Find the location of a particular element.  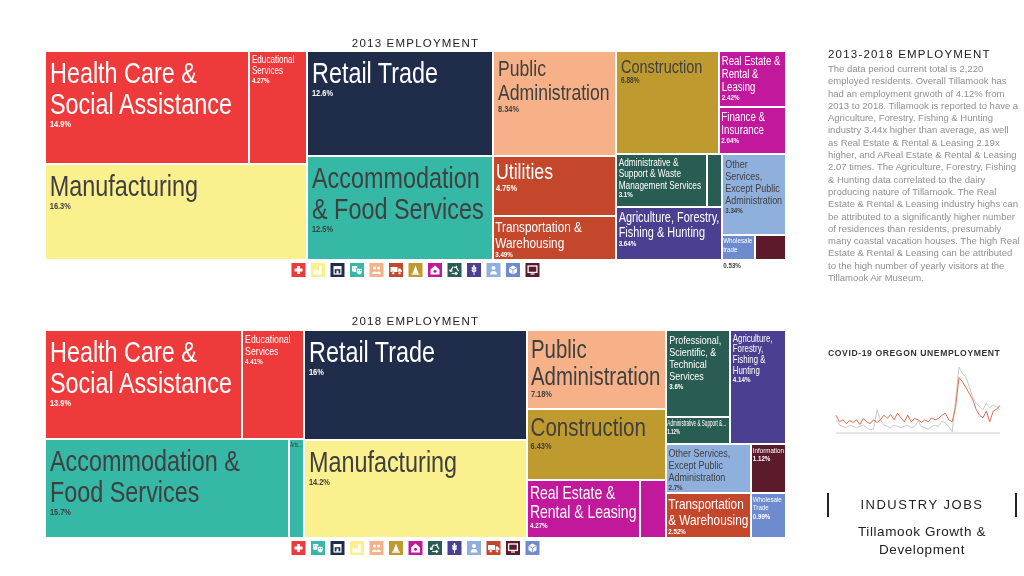

category-label: Utilities is located at coordinates (524, 171).